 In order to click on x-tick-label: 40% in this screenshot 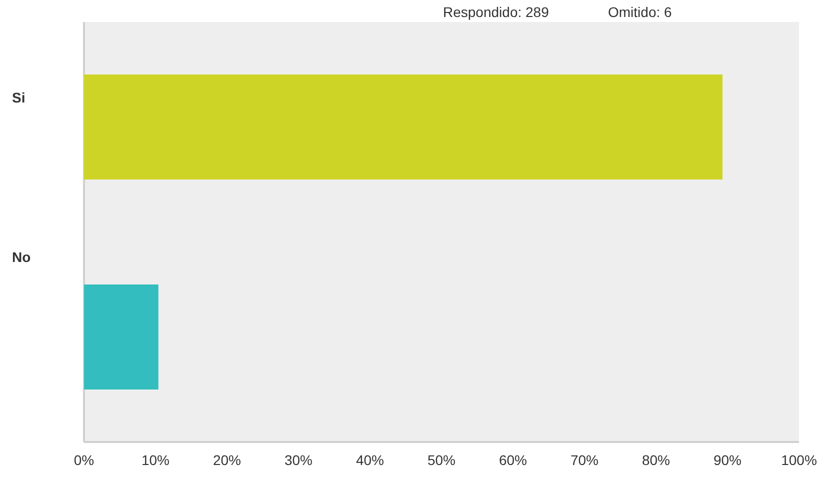, I will do `click(370, 460)`.